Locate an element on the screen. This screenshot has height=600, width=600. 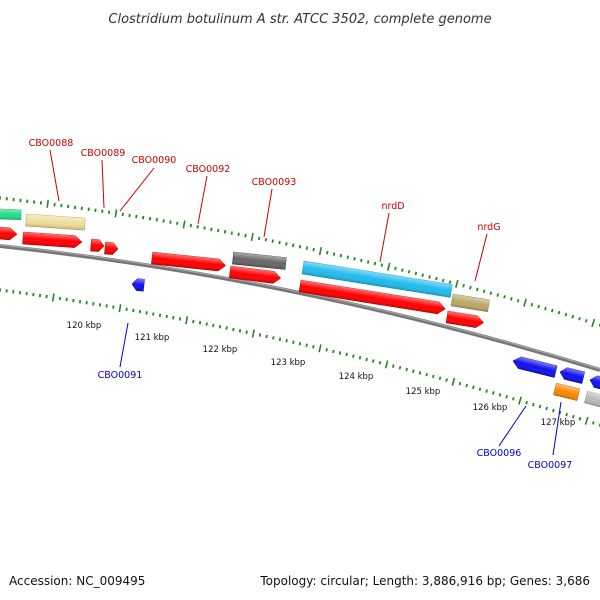
gene-feature-nrdG-olive is located at coordinates (470, 303).